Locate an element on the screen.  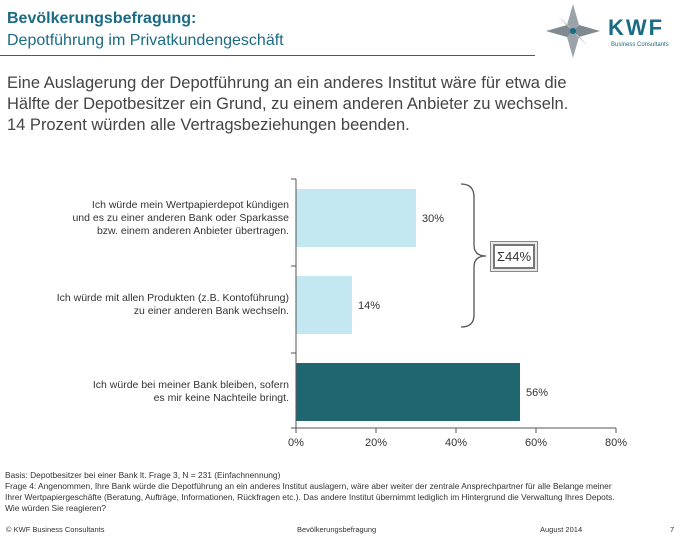
footer-page: 7 is located at coordinates (672, 529).